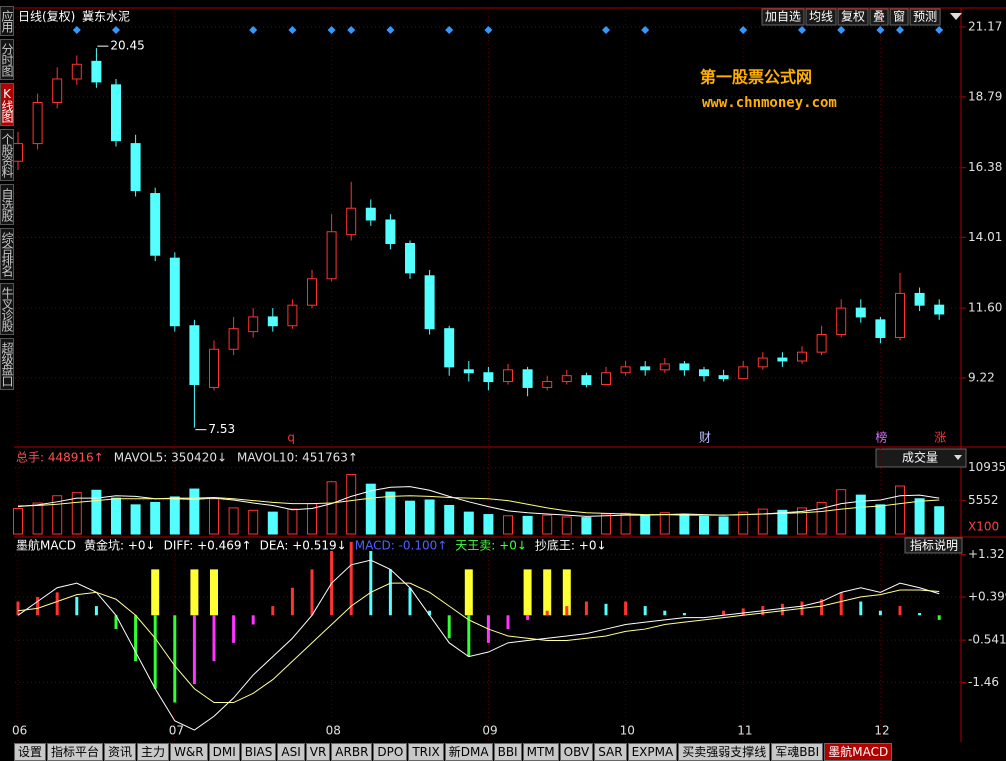  I want to click on y-tick-label: 10935, so click(987, 467).